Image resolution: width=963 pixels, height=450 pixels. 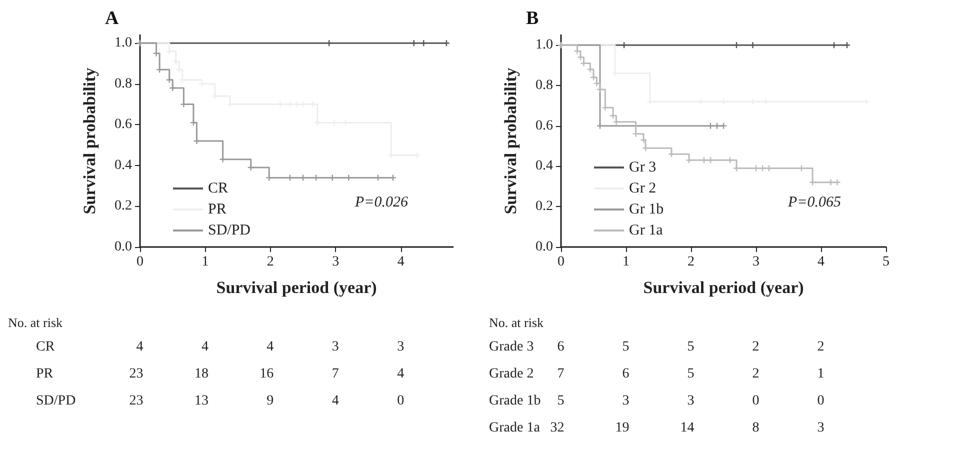 I want to click on chart-title: A, so click(x=112, y=18).